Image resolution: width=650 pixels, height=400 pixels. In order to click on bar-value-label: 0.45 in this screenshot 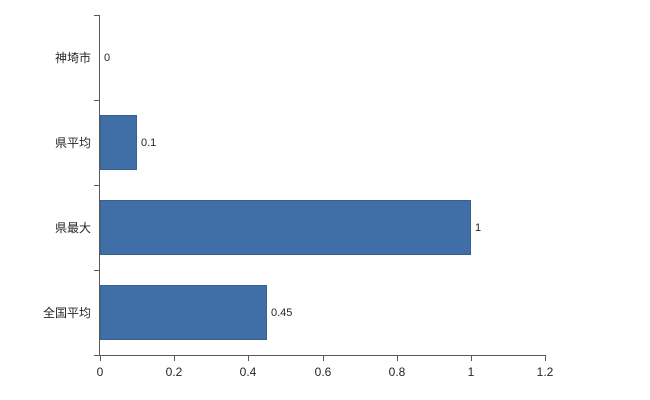, I will do `click(282, 313)`.